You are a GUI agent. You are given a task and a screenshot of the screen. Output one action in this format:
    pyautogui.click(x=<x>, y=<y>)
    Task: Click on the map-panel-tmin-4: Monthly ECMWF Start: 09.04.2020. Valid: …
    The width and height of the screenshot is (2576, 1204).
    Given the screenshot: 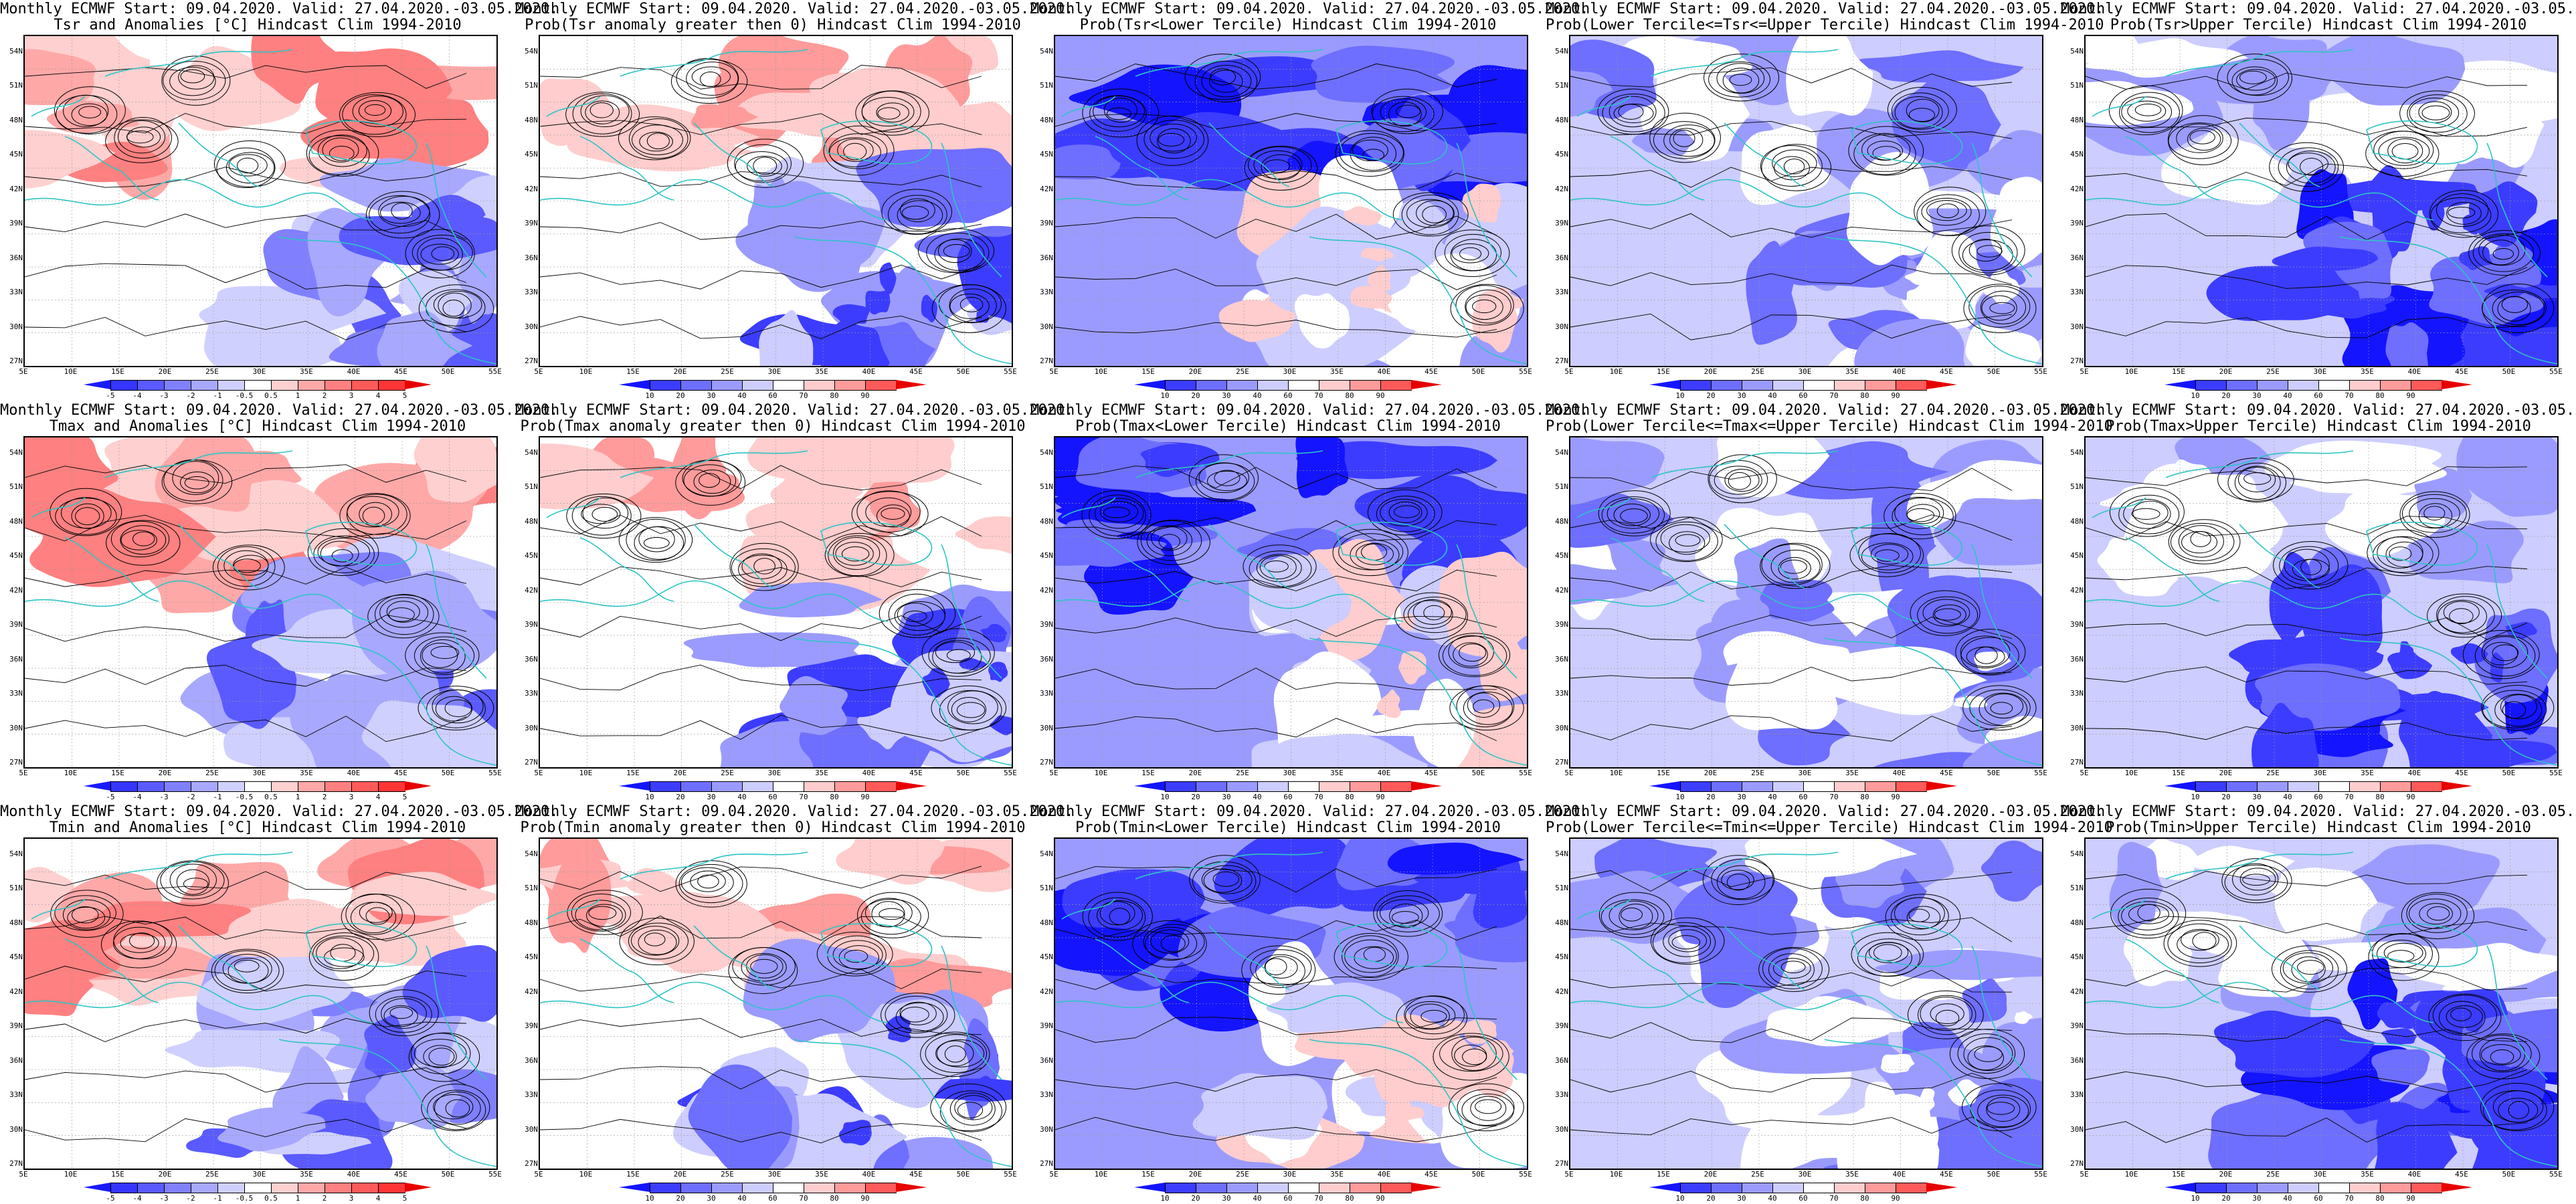 What is the action you would take?
    pyautogui.click(x=1829, y=1003)
    